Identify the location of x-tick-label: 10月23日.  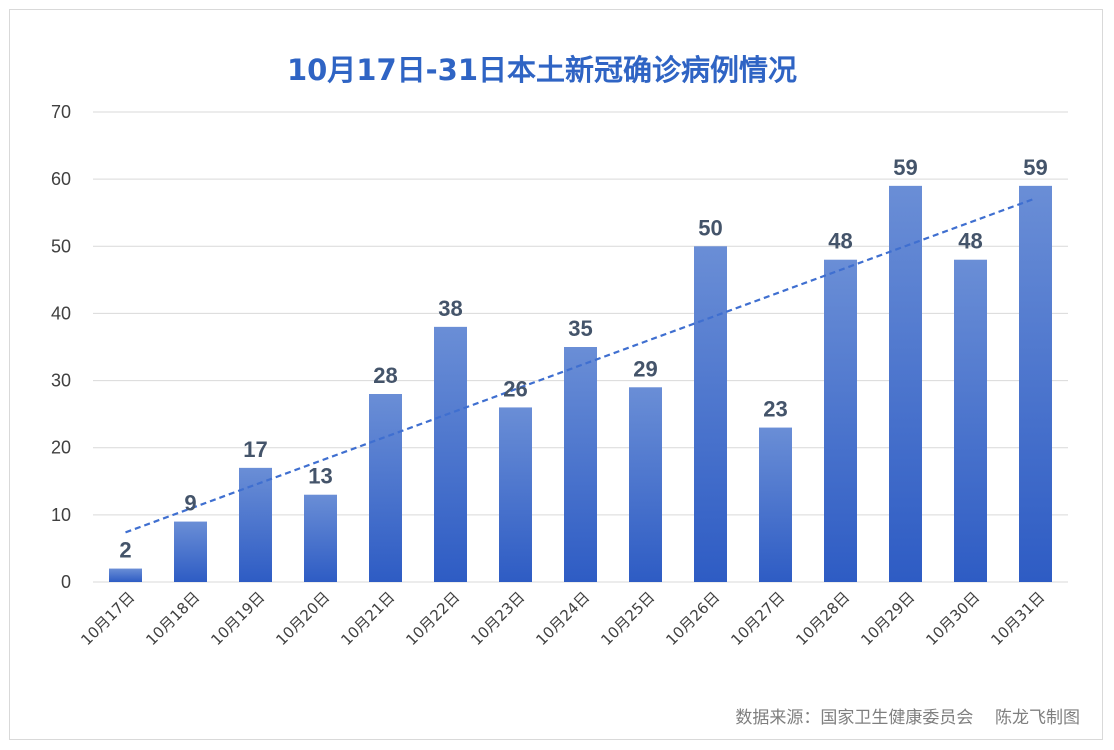
(497, 618).